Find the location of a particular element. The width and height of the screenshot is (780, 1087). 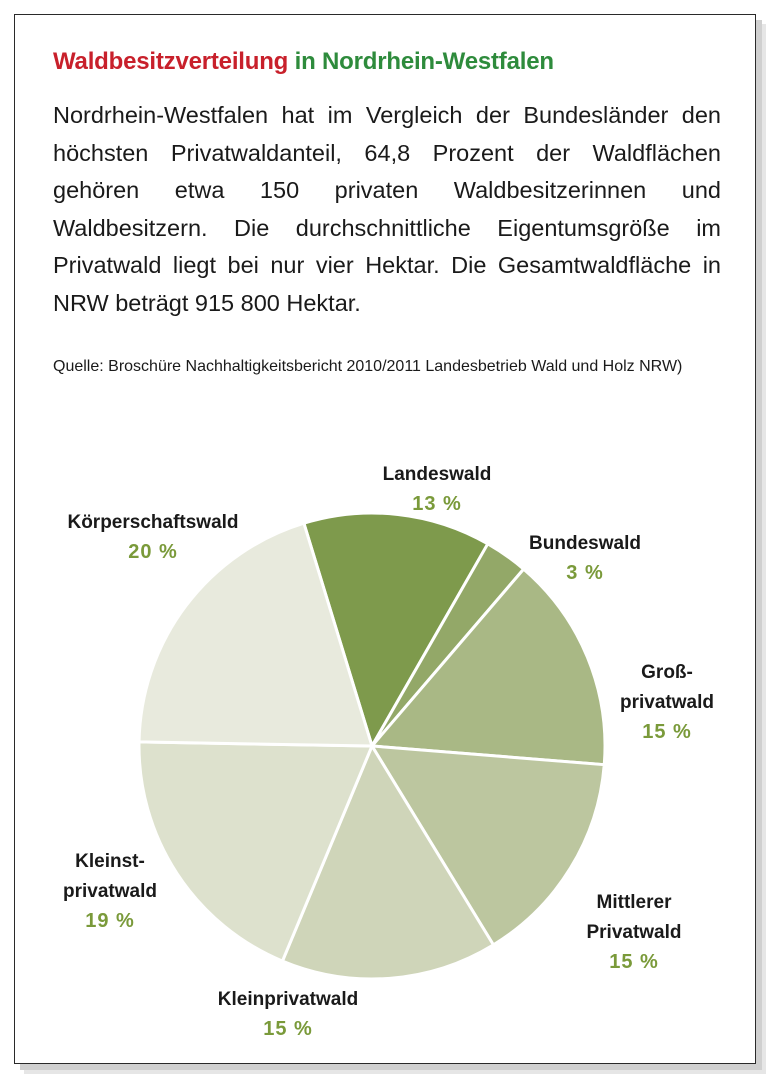

slice-name-label: Landeswald is located at coordinates (437, 474).